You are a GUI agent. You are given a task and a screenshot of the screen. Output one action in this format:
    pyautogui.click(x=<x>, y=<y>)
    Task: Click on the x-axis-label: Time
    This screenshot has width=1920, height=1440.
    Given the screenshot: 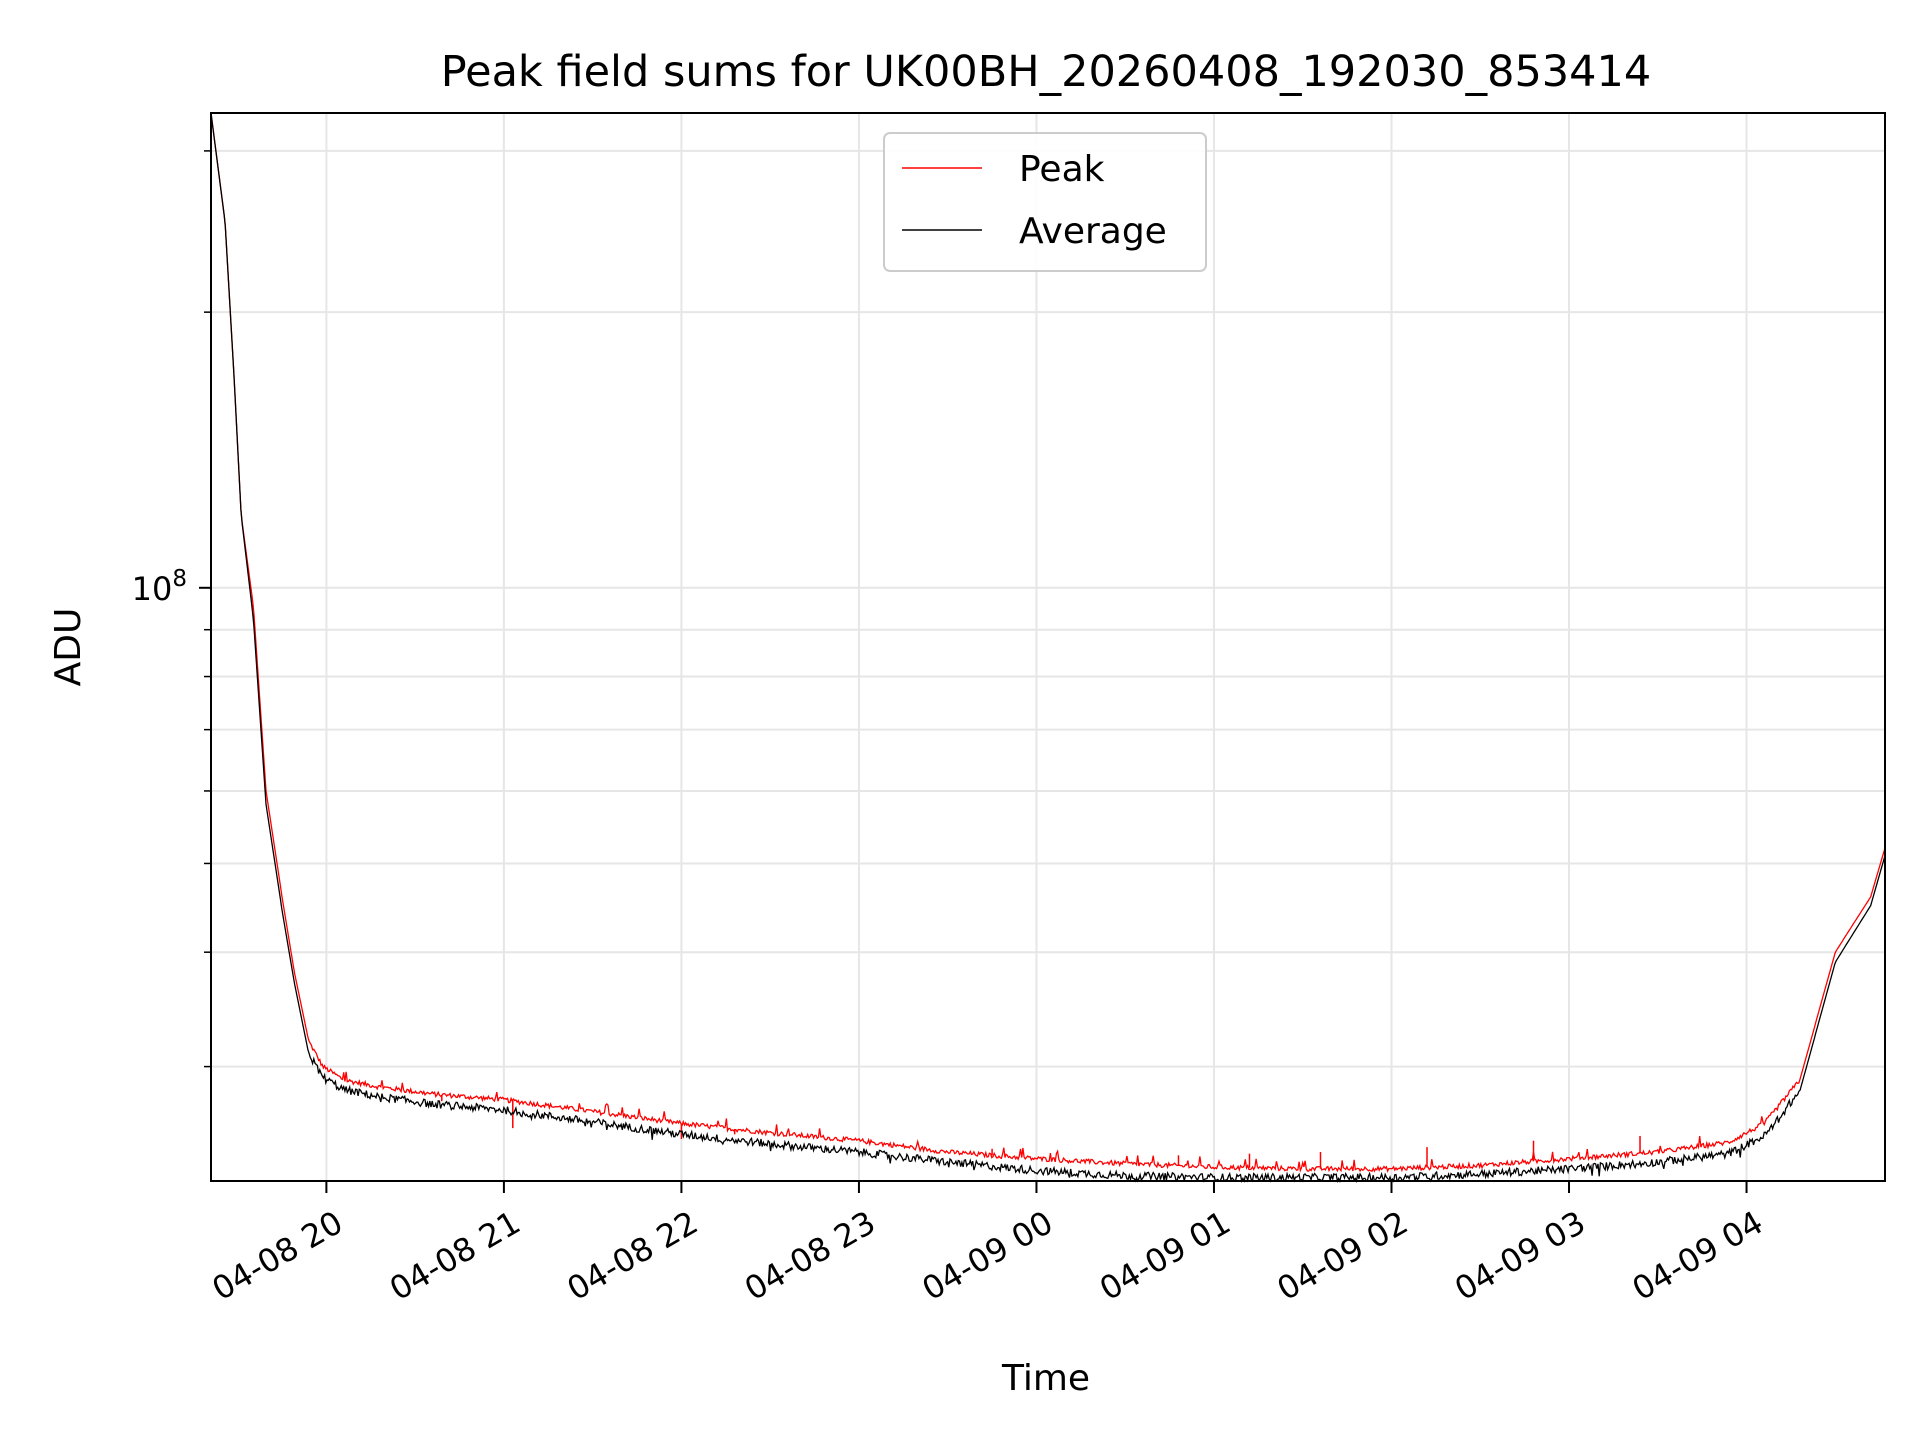 What is the action you would take?
    pyautogui.click(x=1045, y=1378)
    